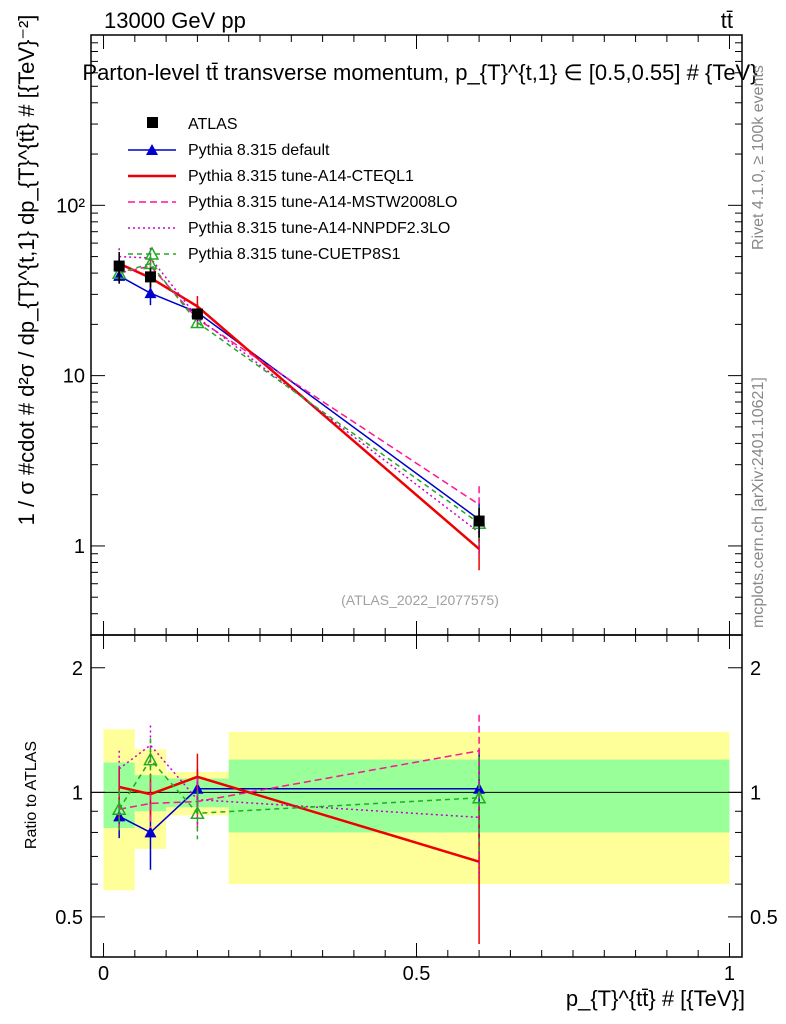 The height and width of the screenshot is (1024, 786). What do you see at coordinates (755, 793) in the screenshot?
I see `ratio-y-tick-label-right: 1` at bounding box center [755, 793].